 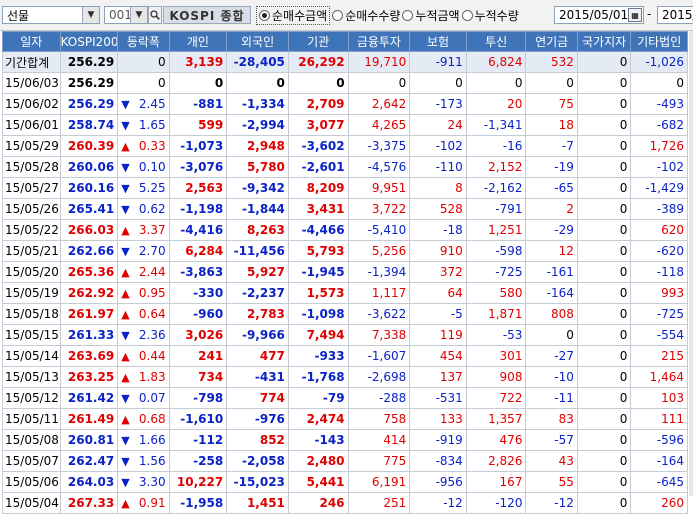 I want to click on value-cell: -2,237, so click(x=257, y=293).